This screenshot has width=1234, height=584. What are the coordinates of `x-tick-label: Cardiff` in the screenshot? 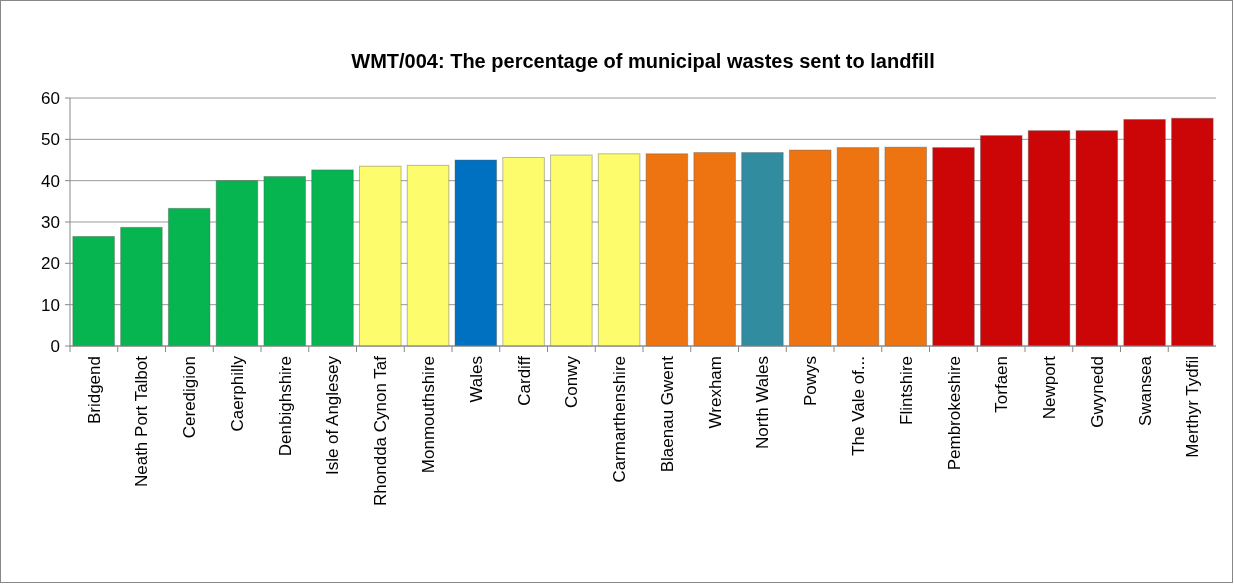 It's located at (524, 380).